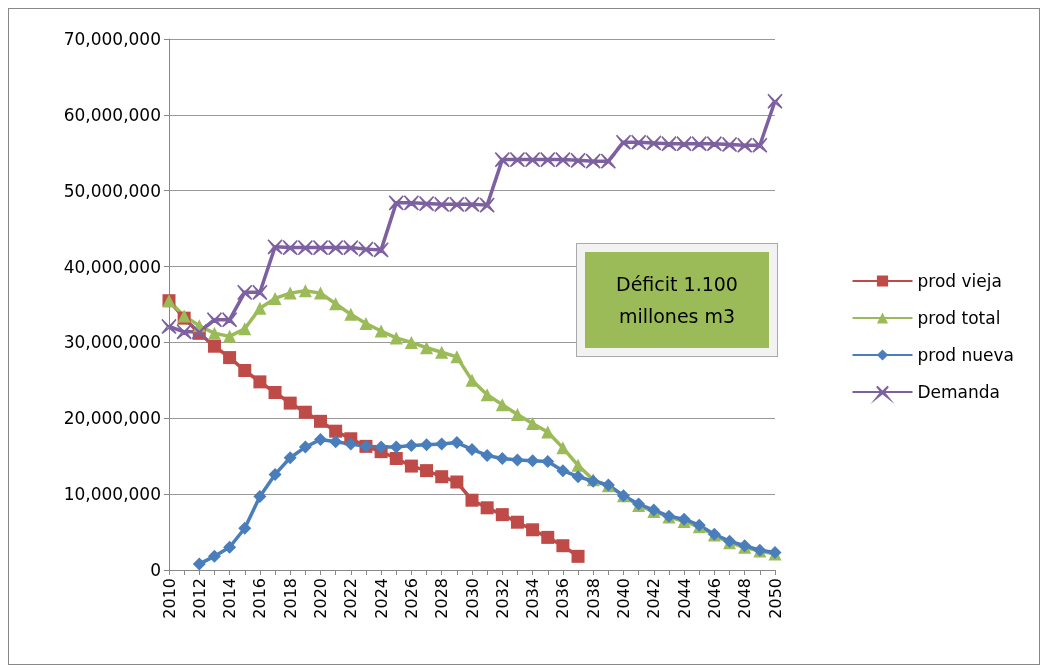 Image resolution: width=1049 pixels, height=671 pixels. Describe the element at coordinates (260, 598) in the screenshot. I see `x-tick-label: 2016` at that location.